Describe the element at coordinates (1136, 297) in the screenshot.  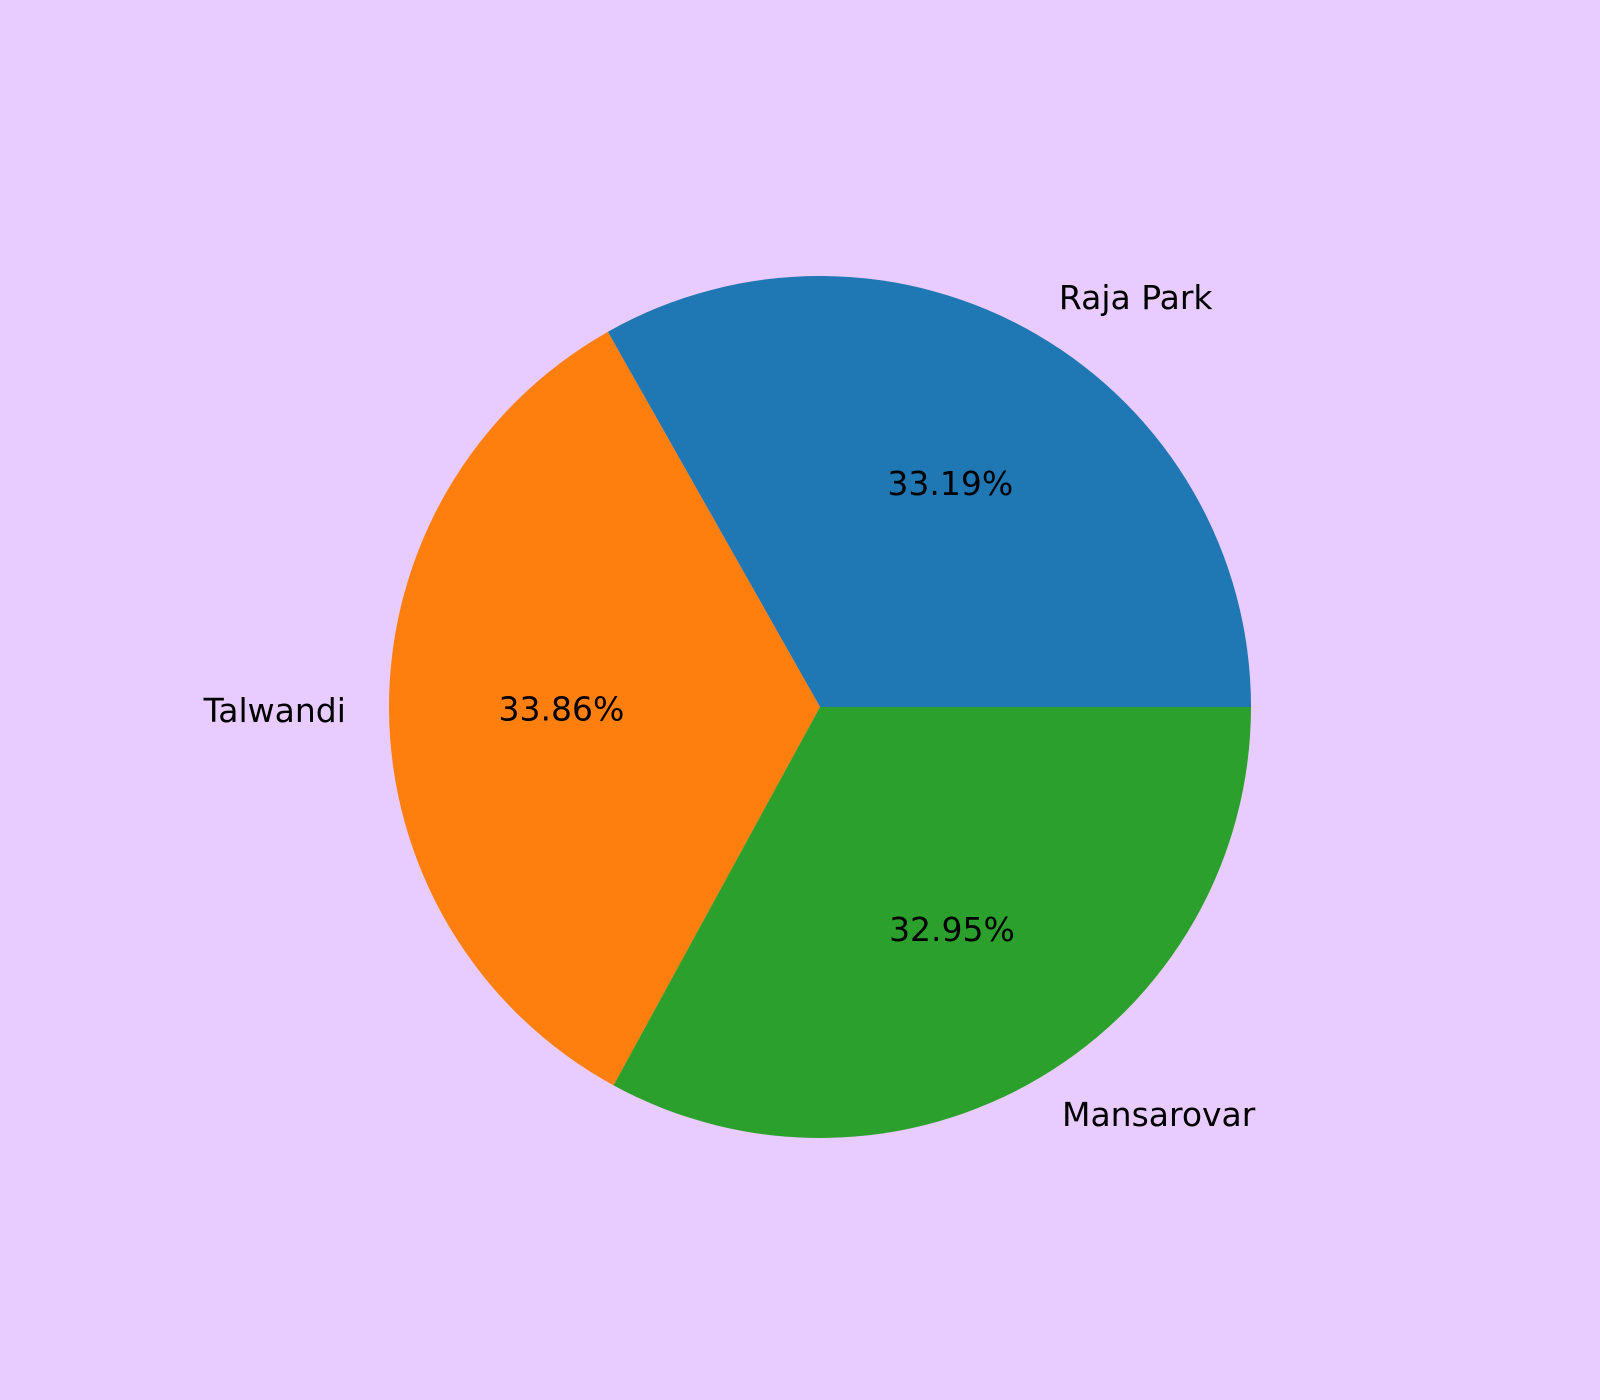
I see `category-label-raja-park: Raja Park` at that location.